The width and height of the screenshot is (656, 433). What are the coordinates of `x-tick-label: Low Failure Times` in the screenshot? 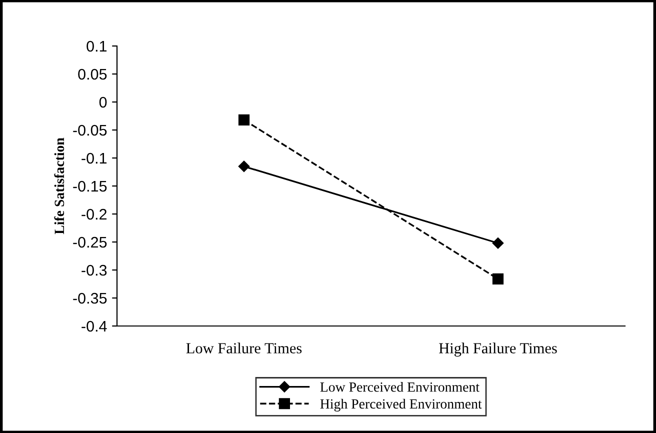 It's located at (244, 348).